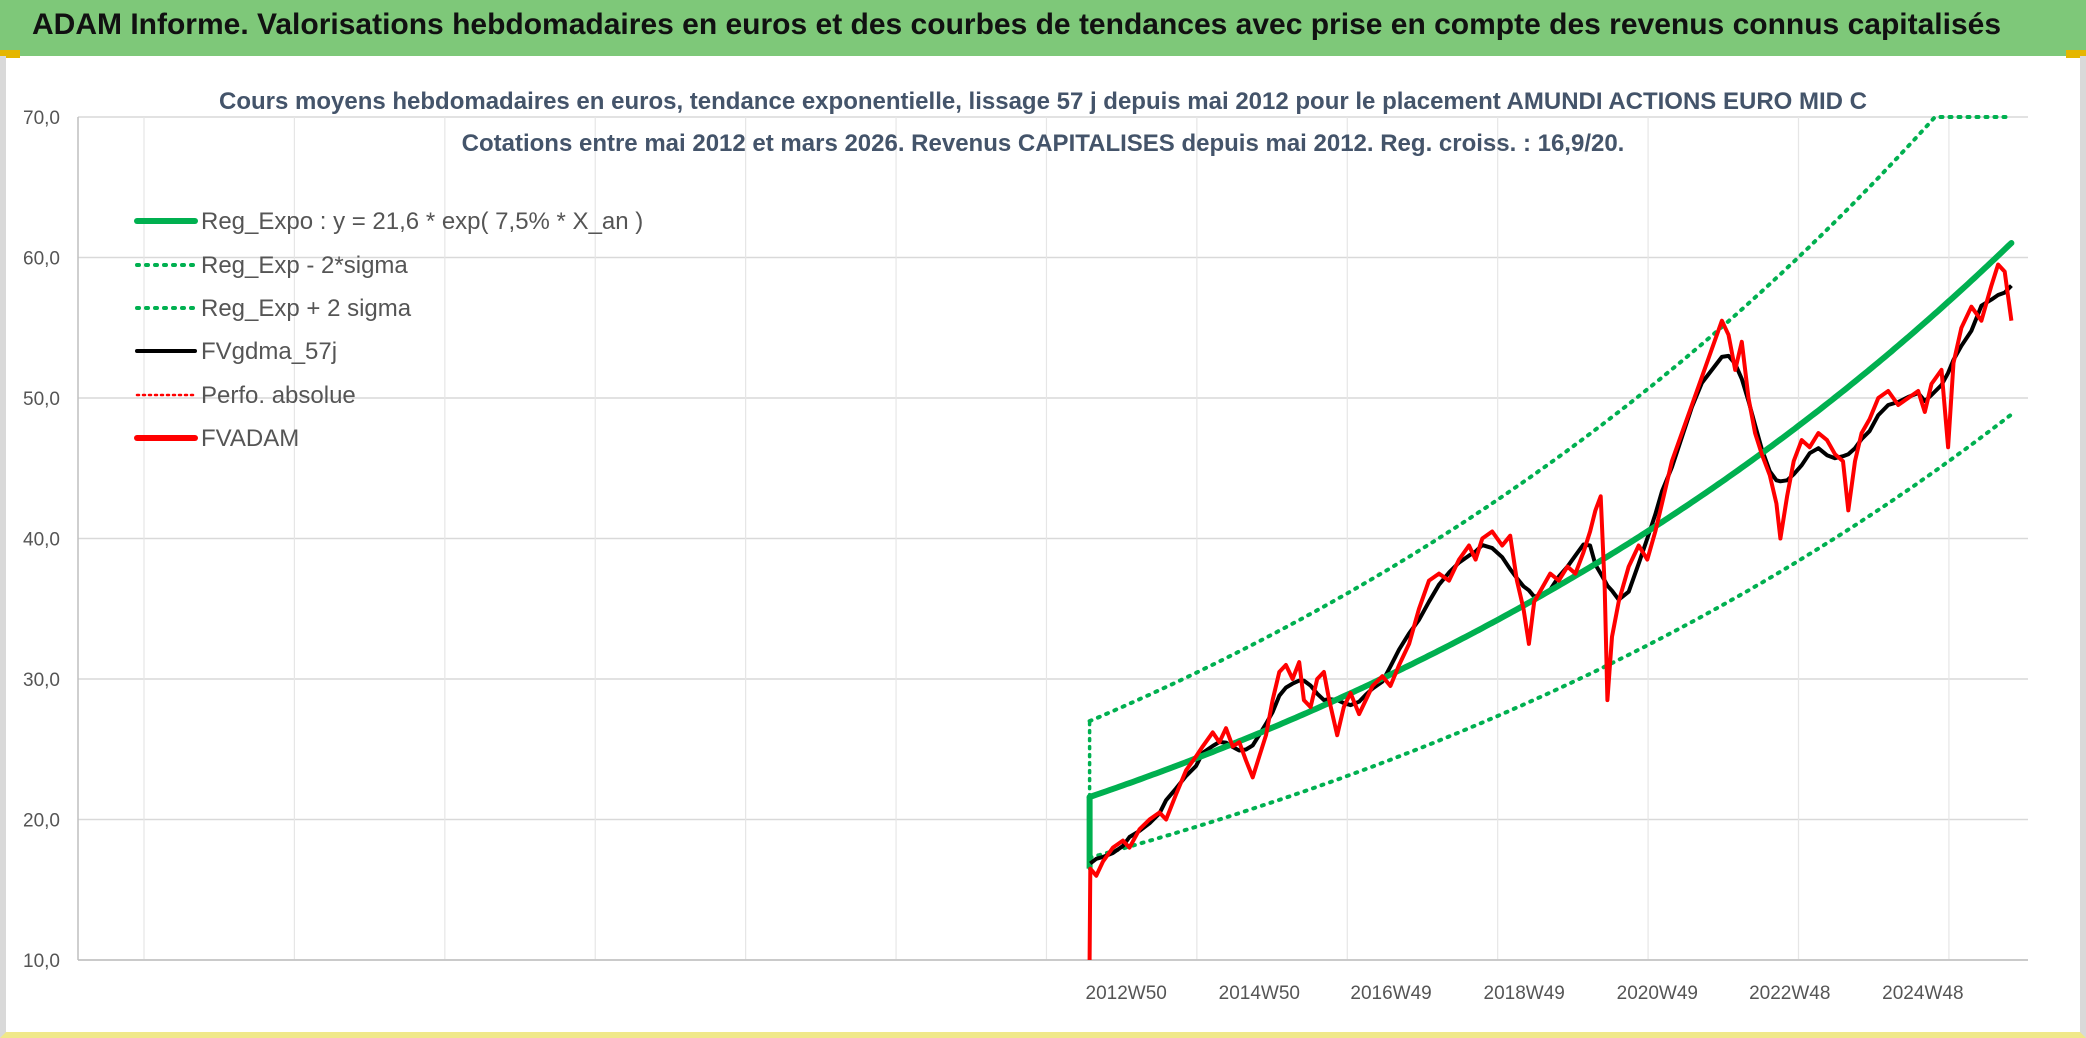 The width and height of the screenshot is (2086, 1038). Describe the element at coordinates (1126, 993) in the screenshot. I see `x-tick-label: 2012W50` at that location.